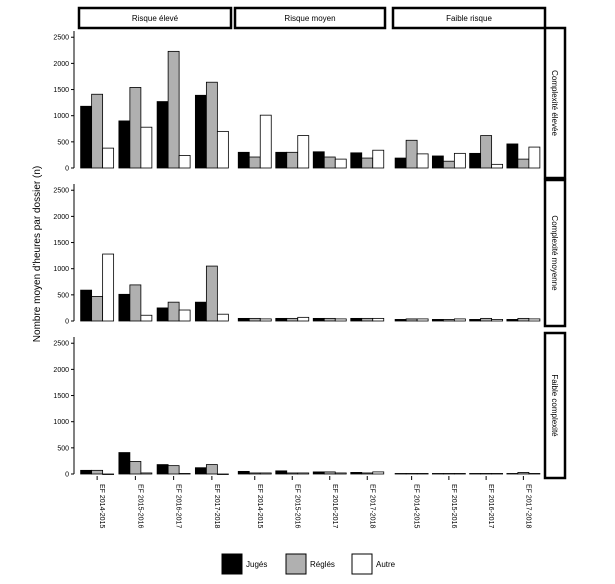 The height and width of the screenshot is (584, 615). I want to click on x-tick-label: EF 2014-2015, so click(101, 506).